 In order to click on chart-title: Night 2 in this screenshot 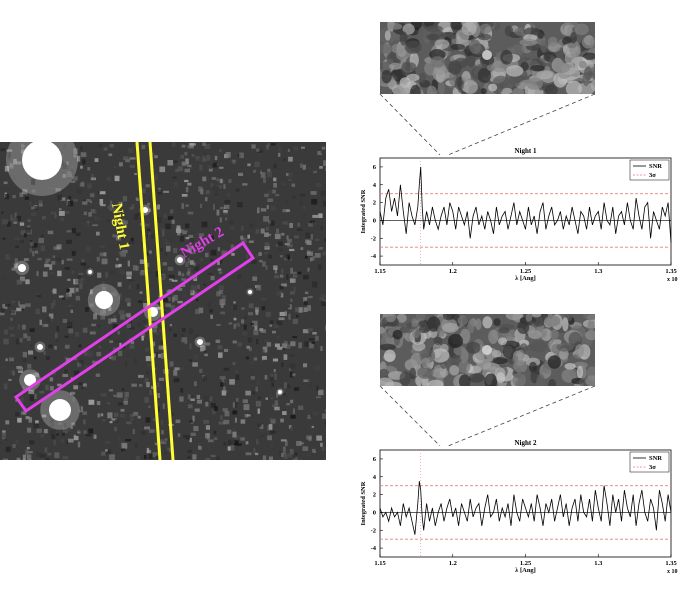, I will do `click(526, 443)`.